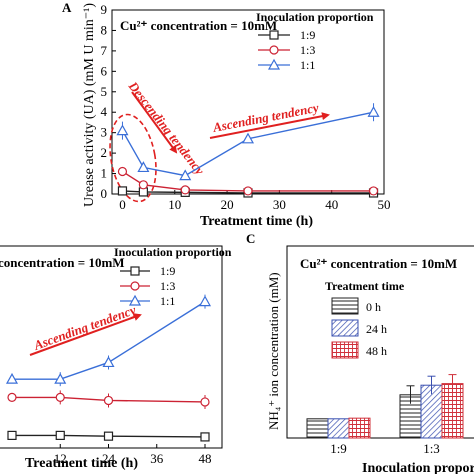 This screenshot has height=474, width=474. What do you see at coordinates (108, 101) in the screenshot?
I see `panel-a-y-axis: 0 1 2 3 4 5 6 7 8 9` at bounding box center [108, 101].